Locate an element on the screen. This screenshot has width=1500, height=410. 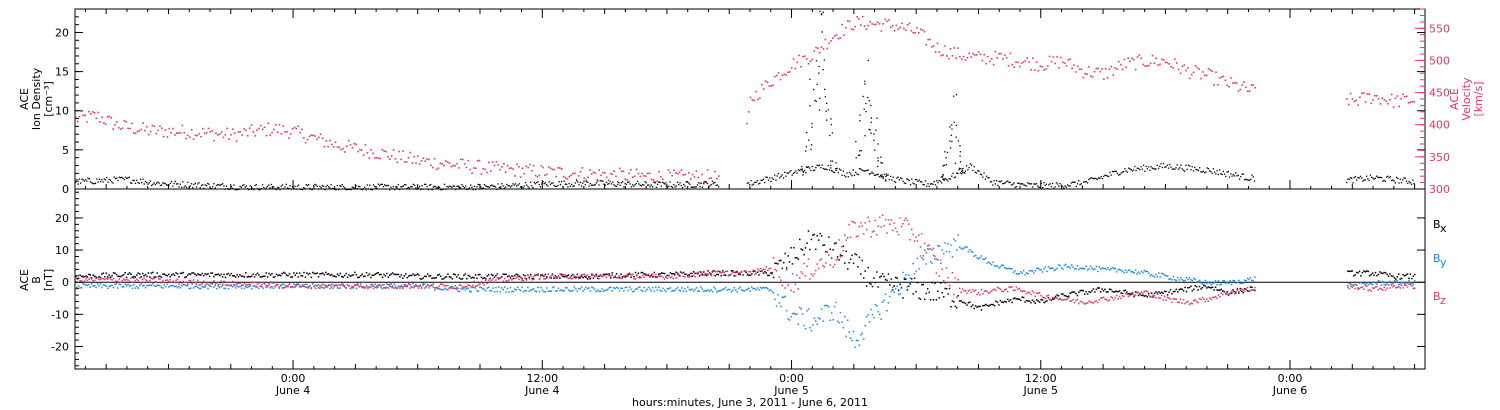
b-tick-label: 10 is located at coordinates (62, 250).